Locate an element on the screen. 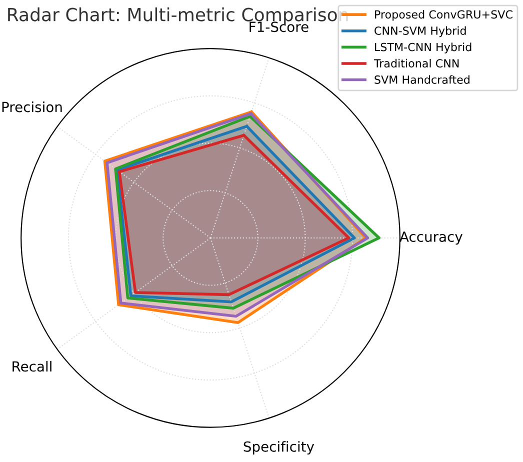 Image resolution: width=523 pixels, height=462 pixels. legend-label: LSTM-CNN Hybrid is located at coordinates (423, 48).